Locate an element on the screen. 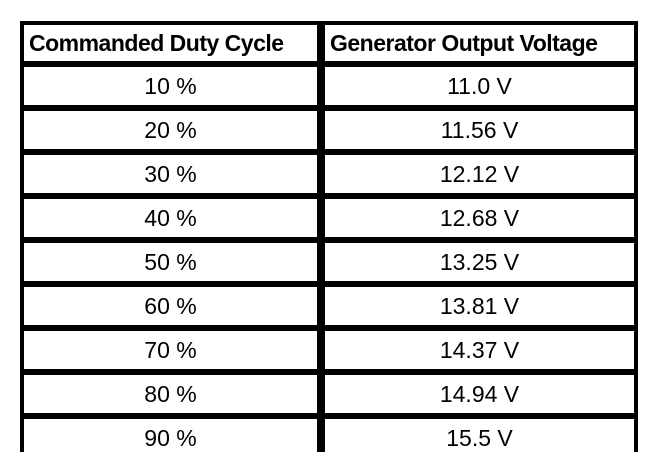 Image resolution: width=672 pixels, height=452 pixels. output-voltage-cell: 13.81 V is located at coordinates (478, 304).